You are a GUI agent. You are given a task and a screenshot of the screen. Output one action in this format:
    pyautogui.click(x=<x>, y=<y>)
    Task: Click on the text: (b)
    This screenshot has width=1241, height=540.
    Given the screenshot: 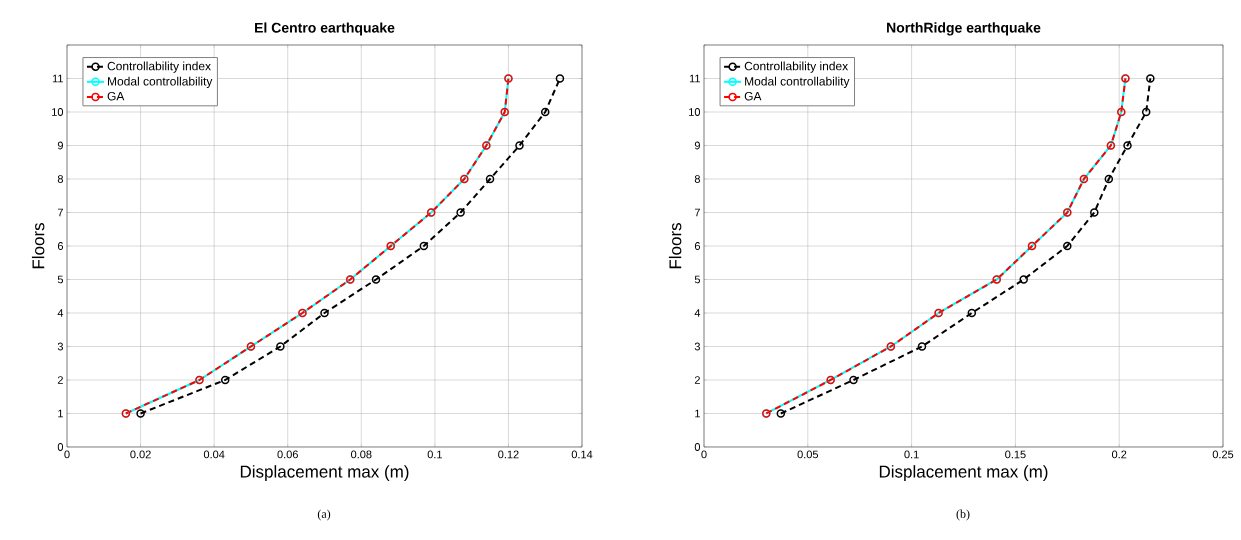 What is the action you would take?
    pyautogui.click(x=963, y=515)
    